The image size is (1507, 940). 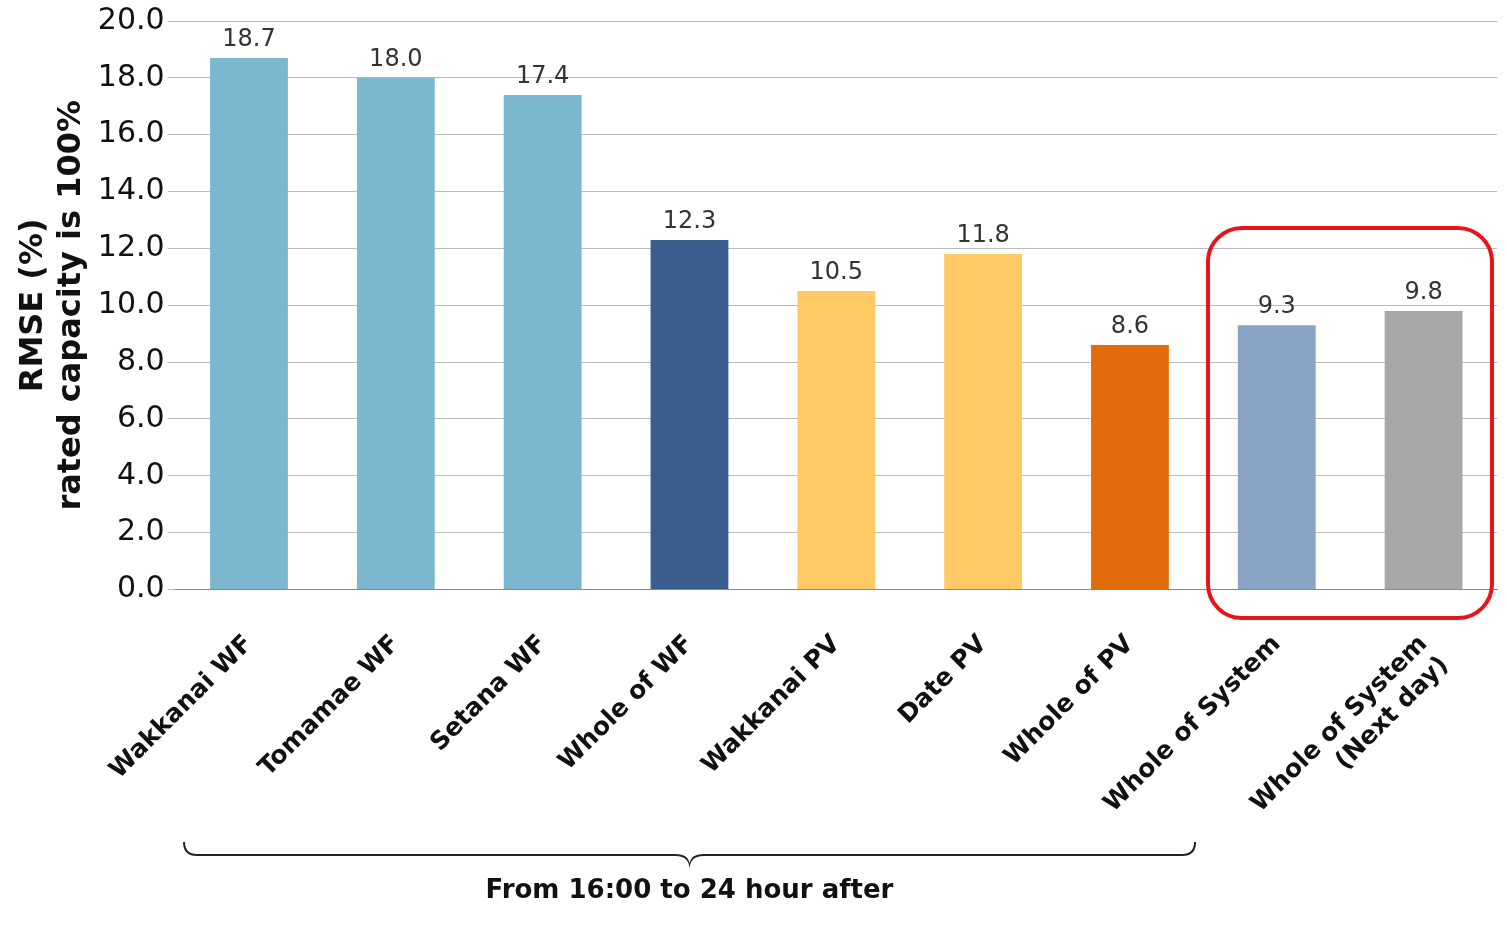 I want to click on data-label: 12.3, so click(x=689, y=220).